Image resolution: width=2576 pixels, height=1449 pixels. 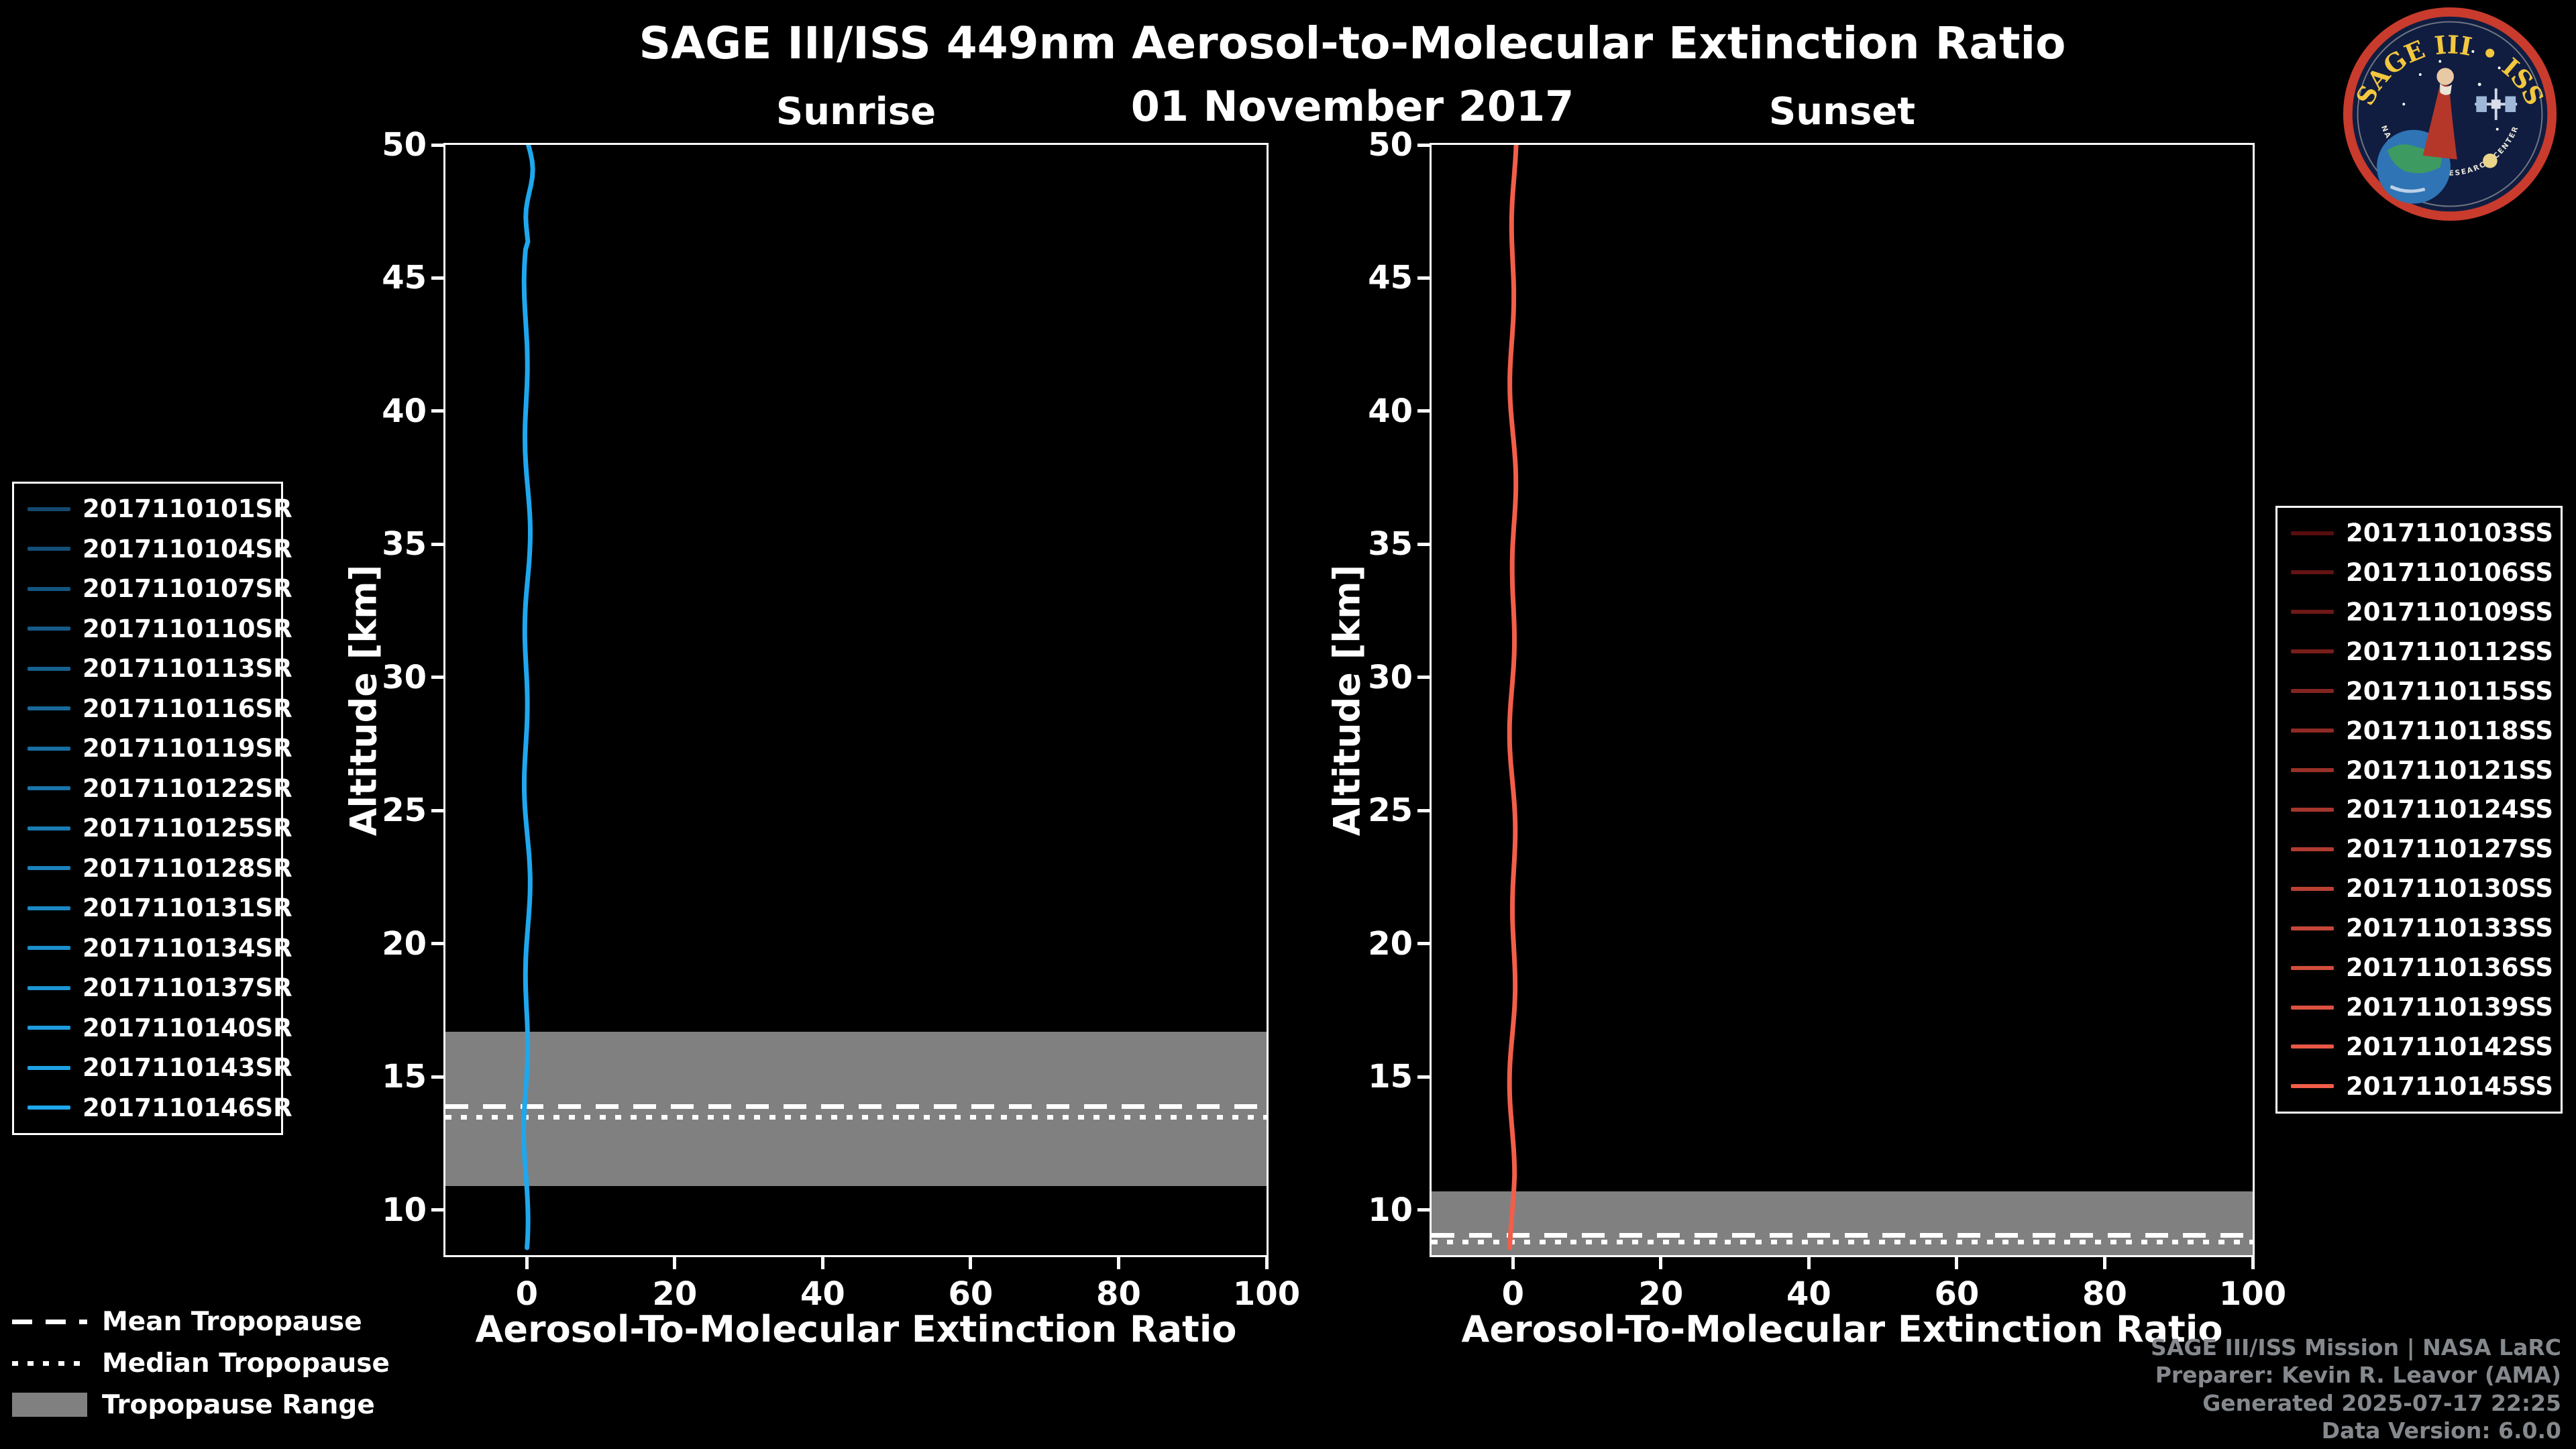 I want to click on median-tropopause-legend-item: Median Tropopause, so click(x=201, y=1363).